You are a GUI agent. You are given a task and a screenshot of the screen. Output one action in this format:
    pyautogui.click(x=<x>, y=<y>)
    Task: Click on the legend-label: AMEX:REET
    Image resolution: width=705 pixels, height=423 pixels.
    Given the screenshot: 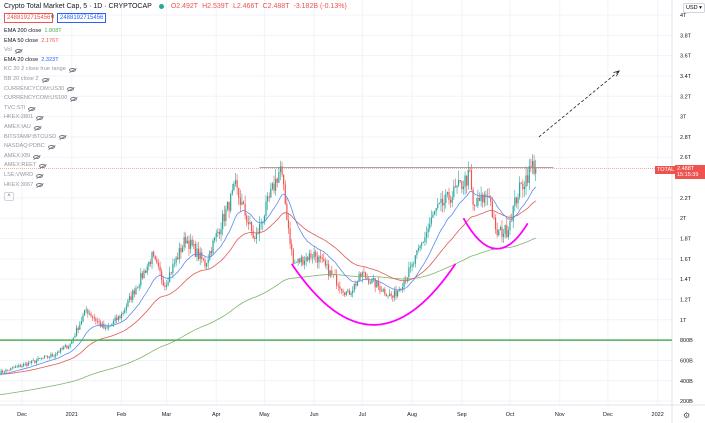 What is the action you would take?
    pyautogui.click(x=20, y=165)
    